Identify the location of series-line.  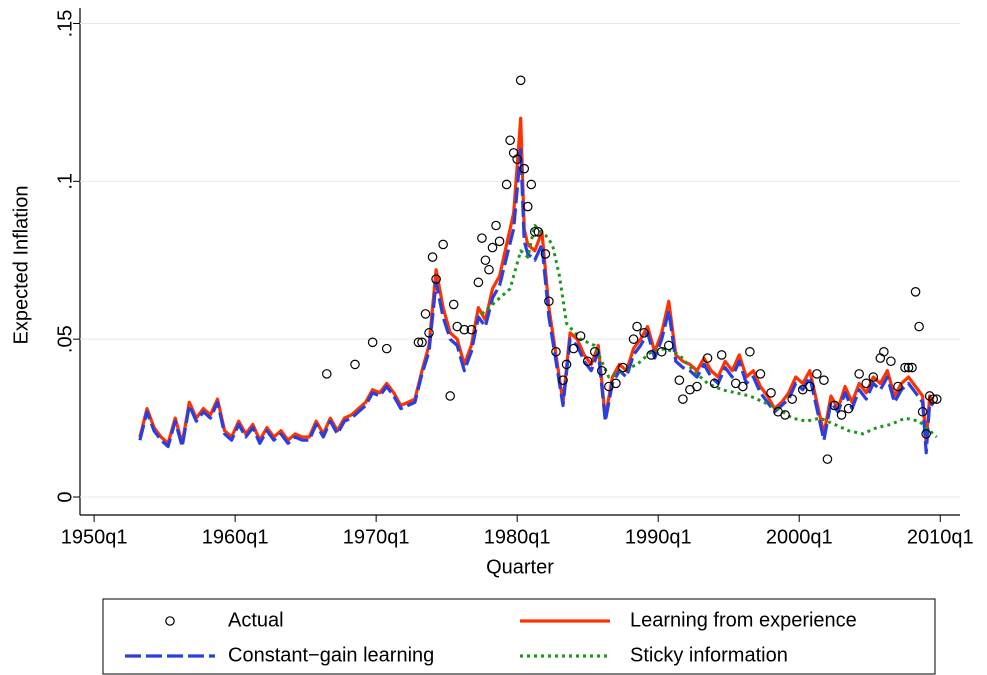
(709, 331).